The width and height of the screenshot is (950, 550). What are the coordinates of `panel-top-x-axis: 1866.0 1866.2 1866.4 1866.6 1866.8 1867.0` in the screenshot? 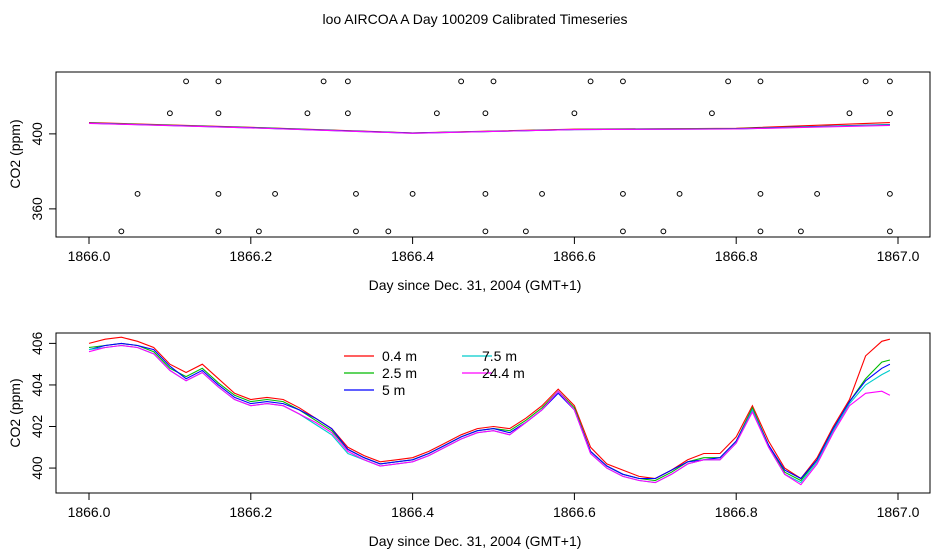 It's located at (494, 250).